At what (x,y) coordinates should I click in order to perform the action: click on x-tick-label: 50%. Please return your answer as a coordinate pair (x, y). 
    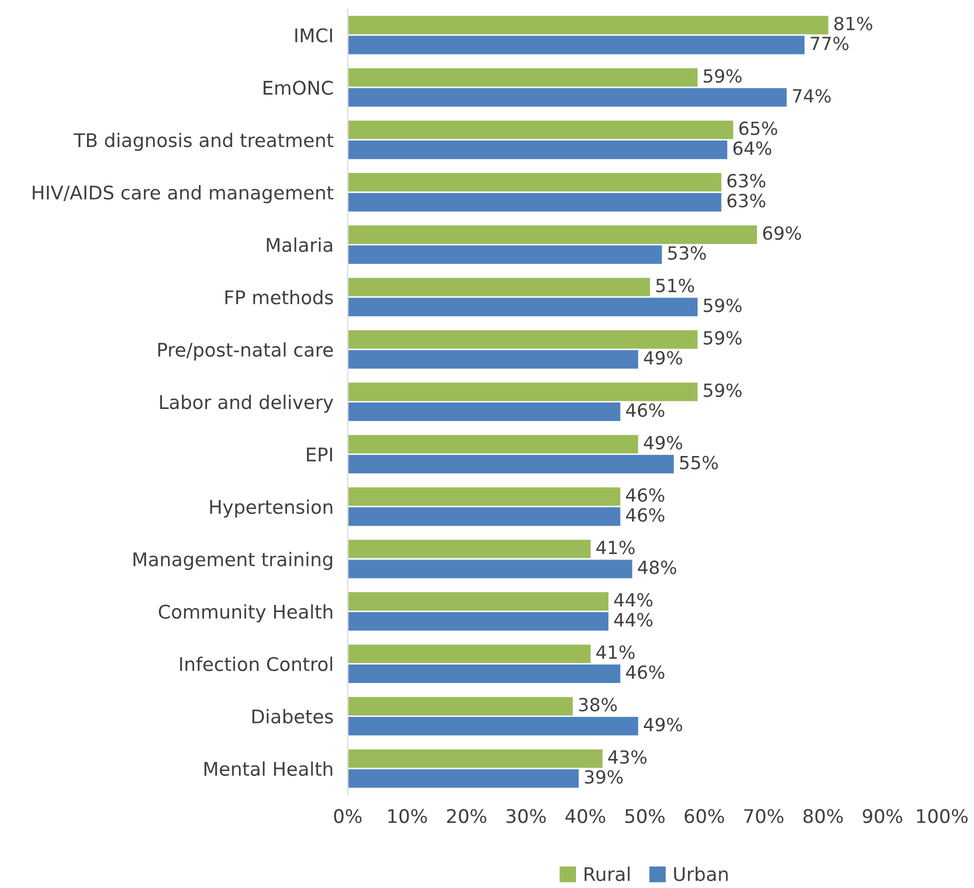
    Looking at the image, I should click on (645, 816).